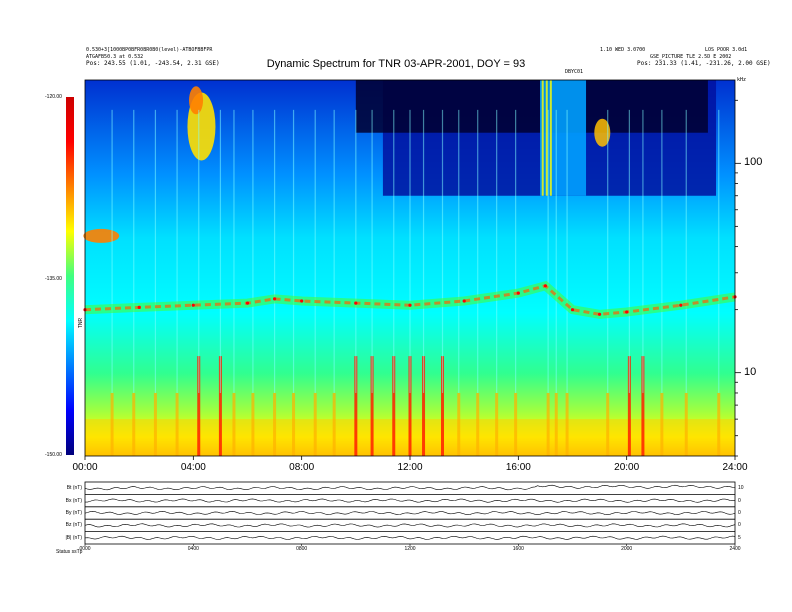 The height and width of the screenshot is (612, 792). I want to click on early-burst-core, so click(196, 100).